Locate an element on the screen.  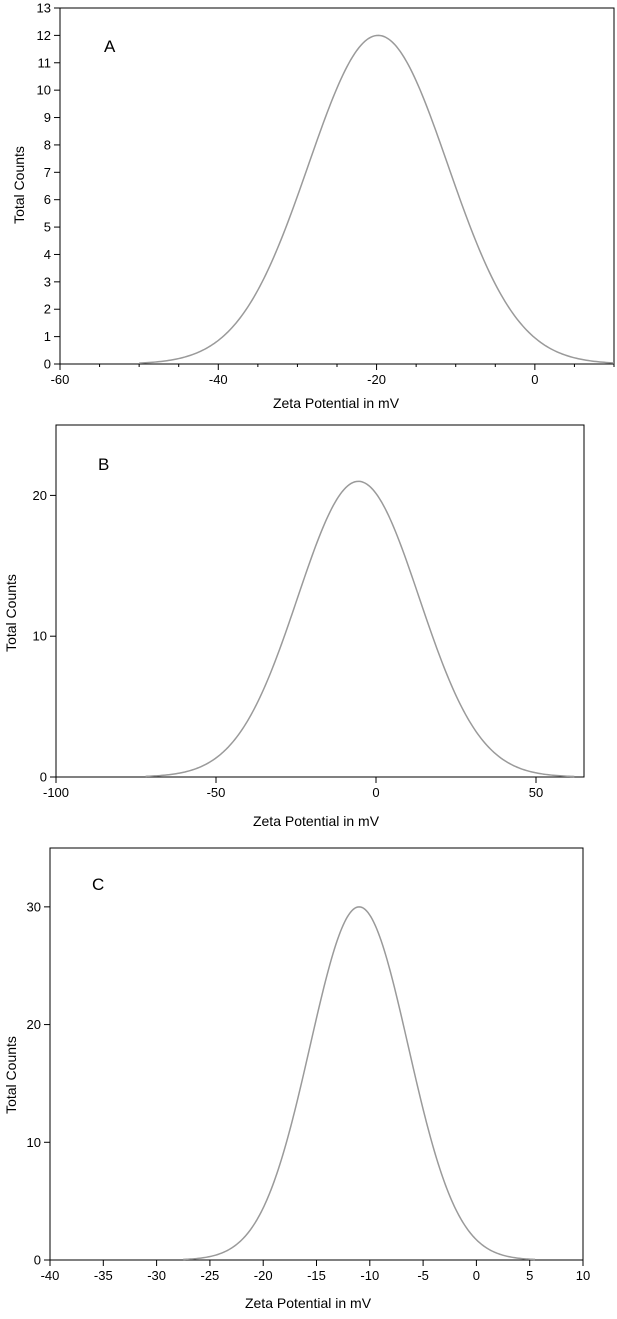
x-tick-label-b: 0 is located at coordinates (375, 792).